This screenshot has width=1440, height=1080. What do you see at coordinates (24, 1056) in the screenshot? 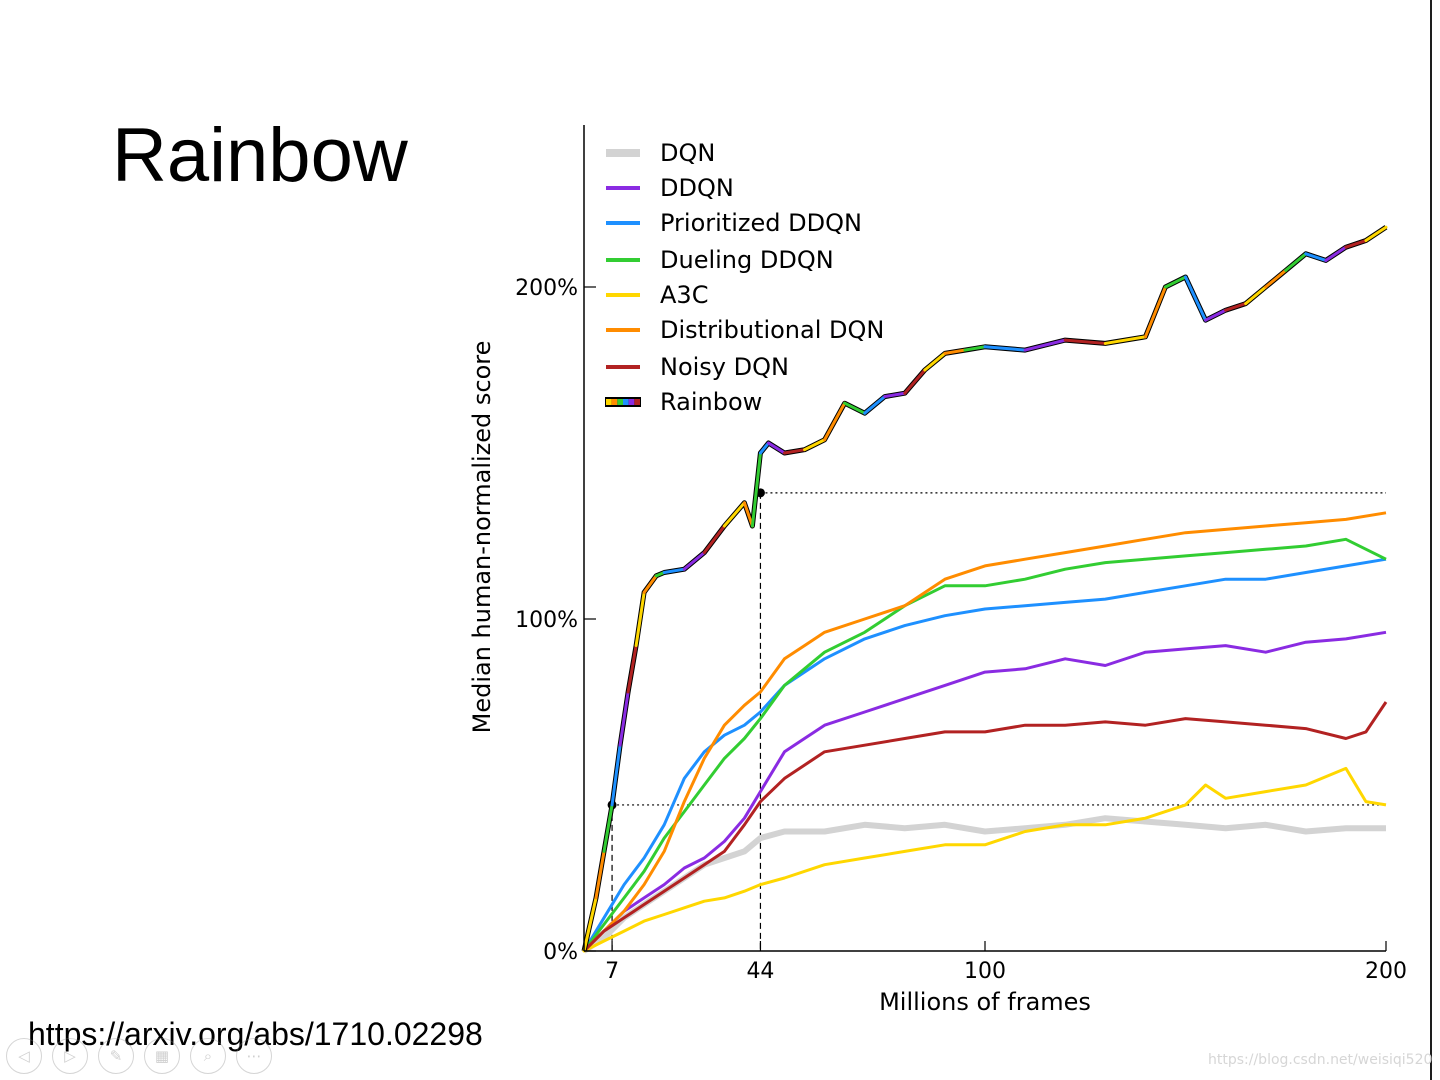
I see `previous-icon: ◁` at bounding box center [24, 1056].